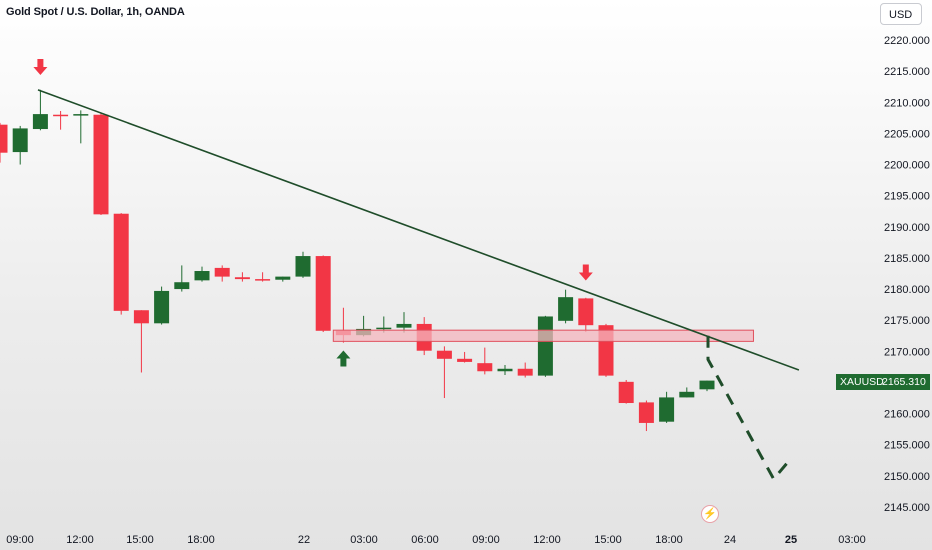  I want to click on projection-path, so click(747, 408).